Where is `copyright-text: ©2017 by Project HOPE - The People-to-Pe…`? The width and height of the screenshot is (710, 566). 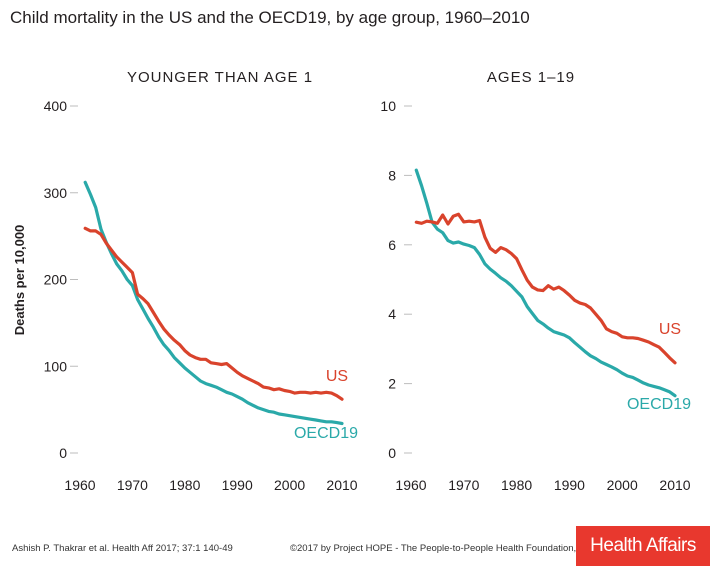
copyright-text: ©2017 by Project HOPE - The People-to-Pe… is located at coordinates (442, 548).